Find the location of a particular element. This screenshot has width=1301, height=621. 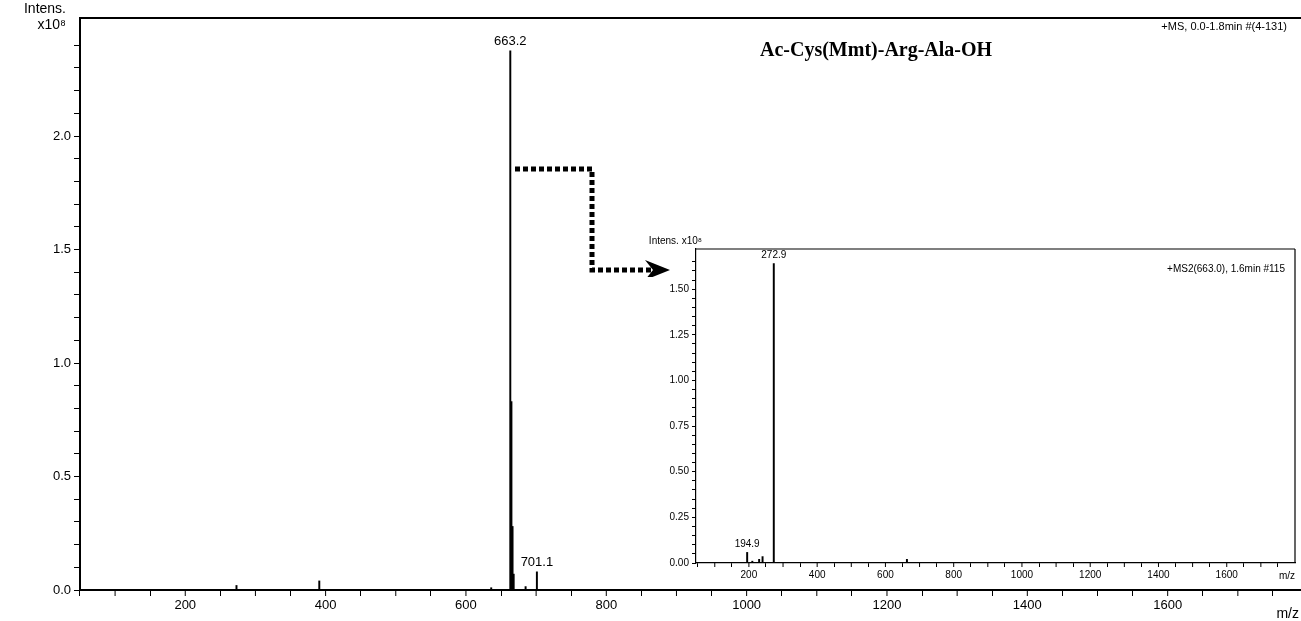

y-tick-label: 1.0 is located at coordinates (61, 362).